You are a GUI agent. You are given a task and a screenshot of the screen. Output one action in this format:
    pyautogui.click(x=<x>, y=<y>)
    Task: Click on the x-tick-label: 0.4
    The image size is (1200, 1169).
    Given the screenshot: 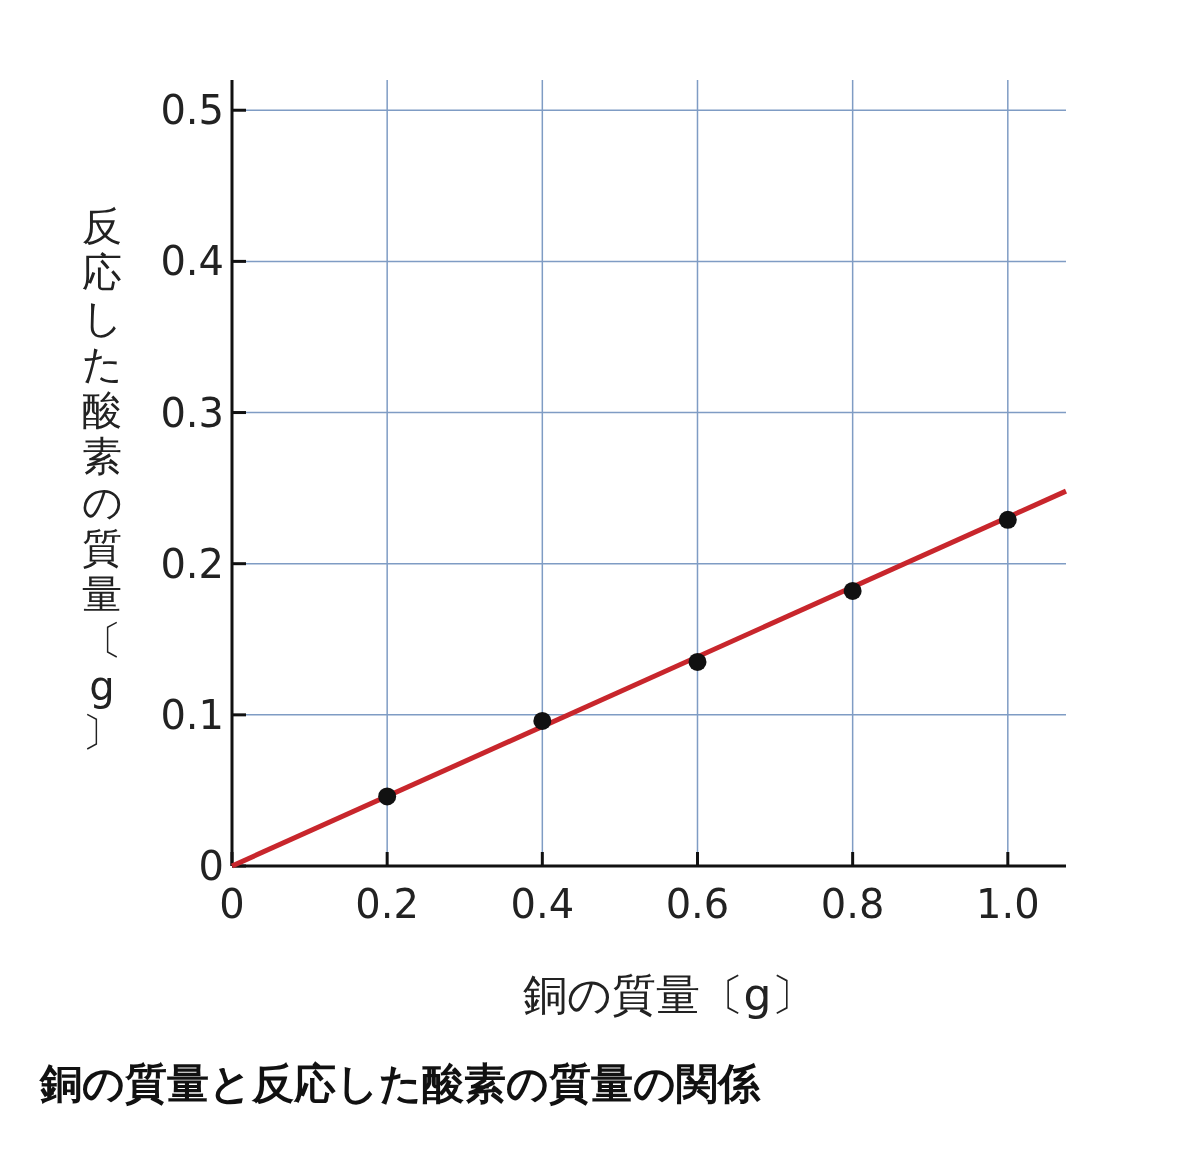 What is the action you would take?
    pyautogui.click(x=542, y=904)
    